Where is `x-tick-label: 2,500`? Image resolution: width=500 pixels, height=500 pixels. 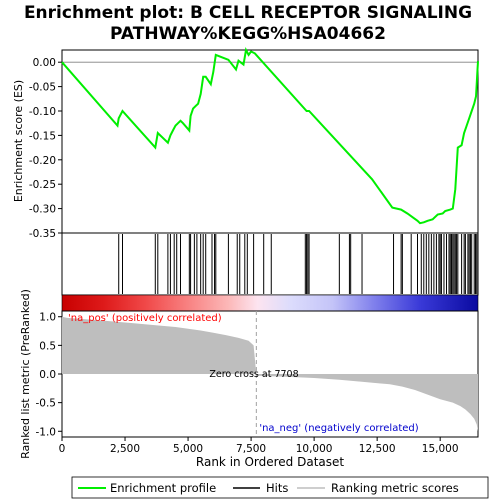
x-tick-label: 2,500 is located at coordinates (125, 449).